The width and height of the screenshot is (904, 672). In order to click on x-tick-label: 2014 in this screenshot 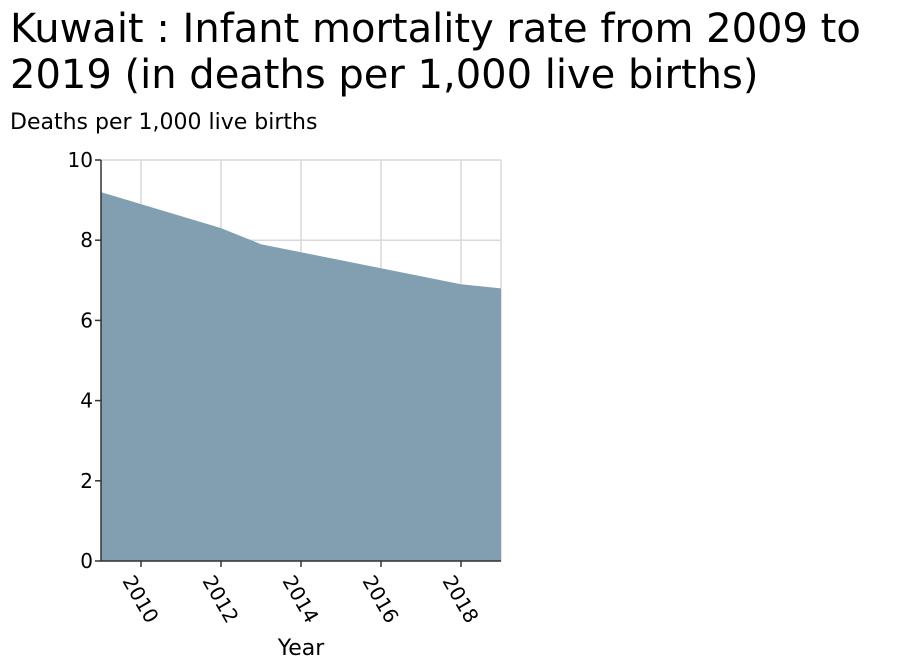, I will do `click(301, 599)`.